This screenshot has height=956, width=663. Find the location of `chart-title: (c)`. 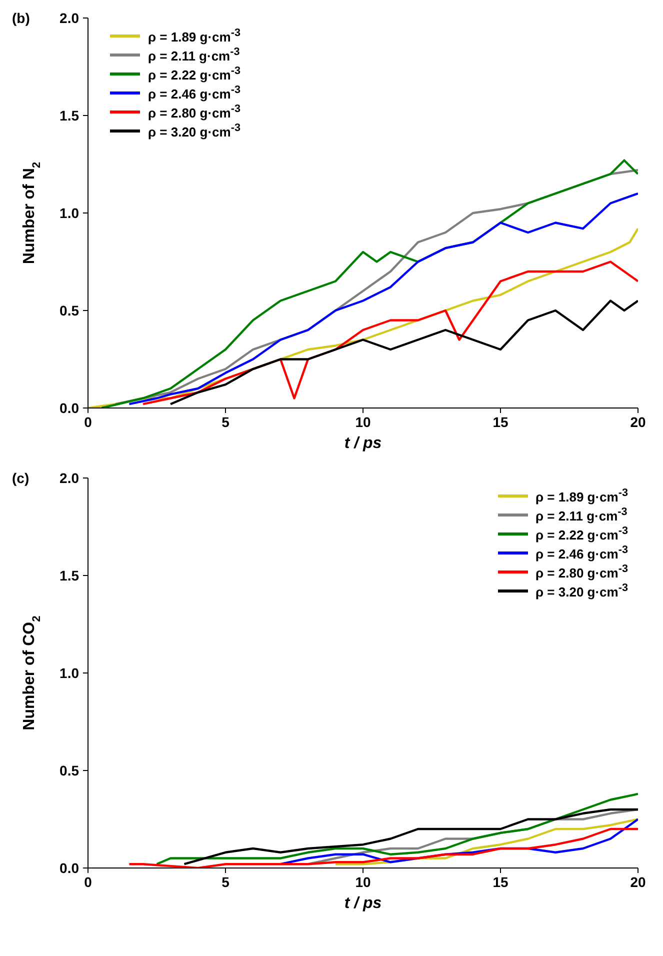

chart-title: (c) is located at coordinates (21, 478).